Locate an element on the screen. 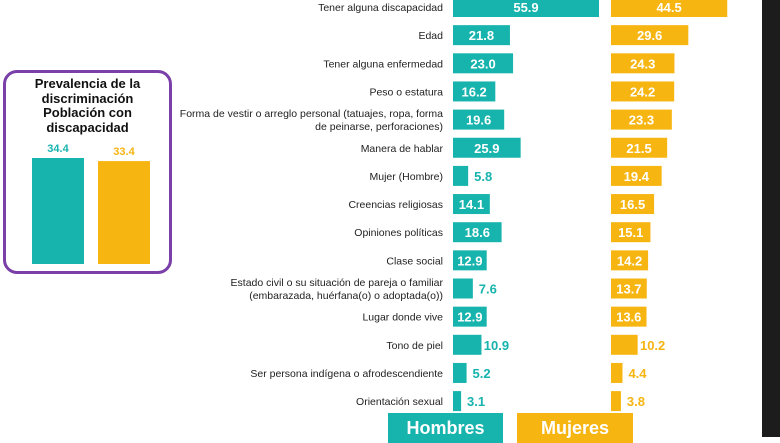  category-label: Creencias religiosas is located at coordinates (395, 205).